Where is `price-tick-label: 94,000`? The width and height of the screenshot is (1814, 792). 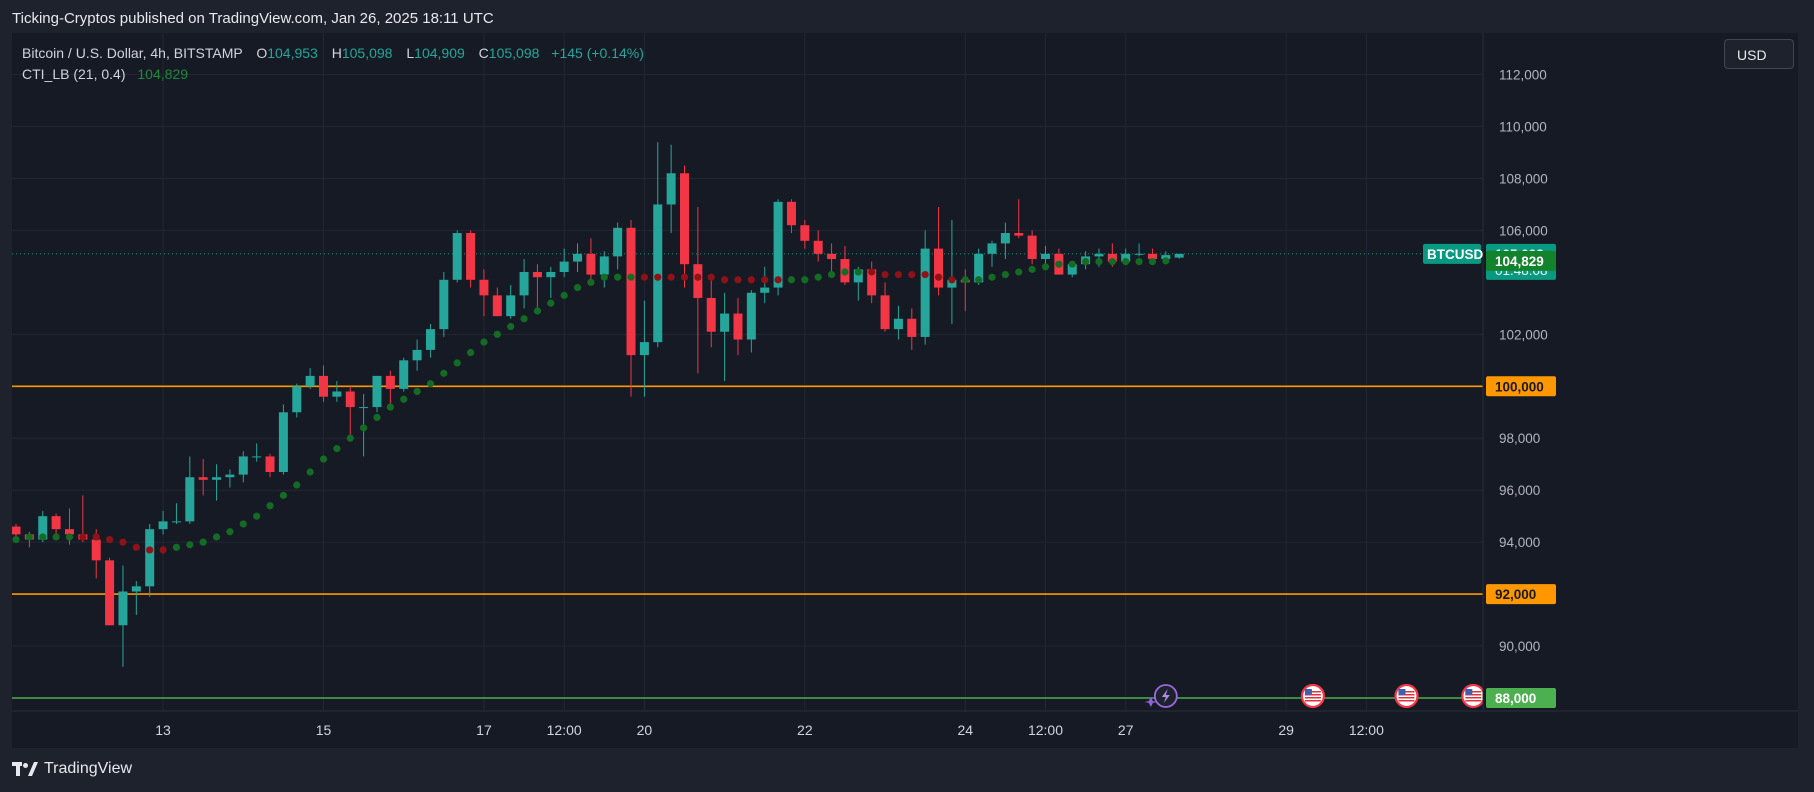
price-tick-label: 94,000 is located at coordinates (1519, 542).